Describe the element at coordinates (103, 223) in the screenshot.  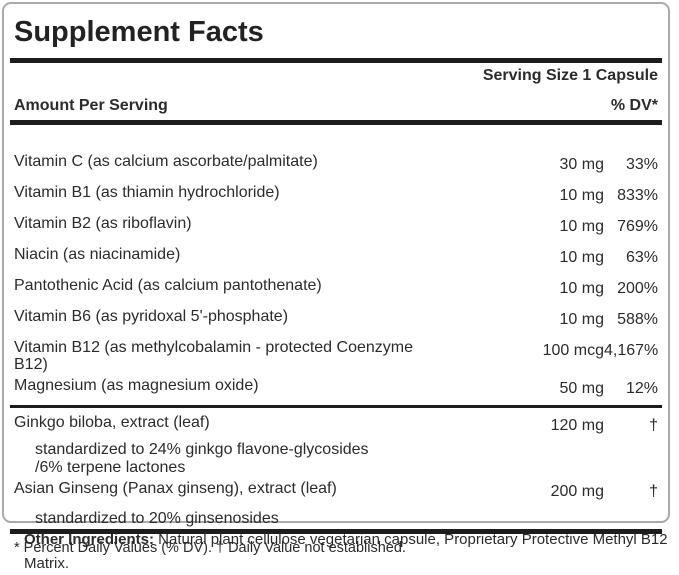
I see `nutrient-label: Vitamin B2 (as riboflavin)` at that location.